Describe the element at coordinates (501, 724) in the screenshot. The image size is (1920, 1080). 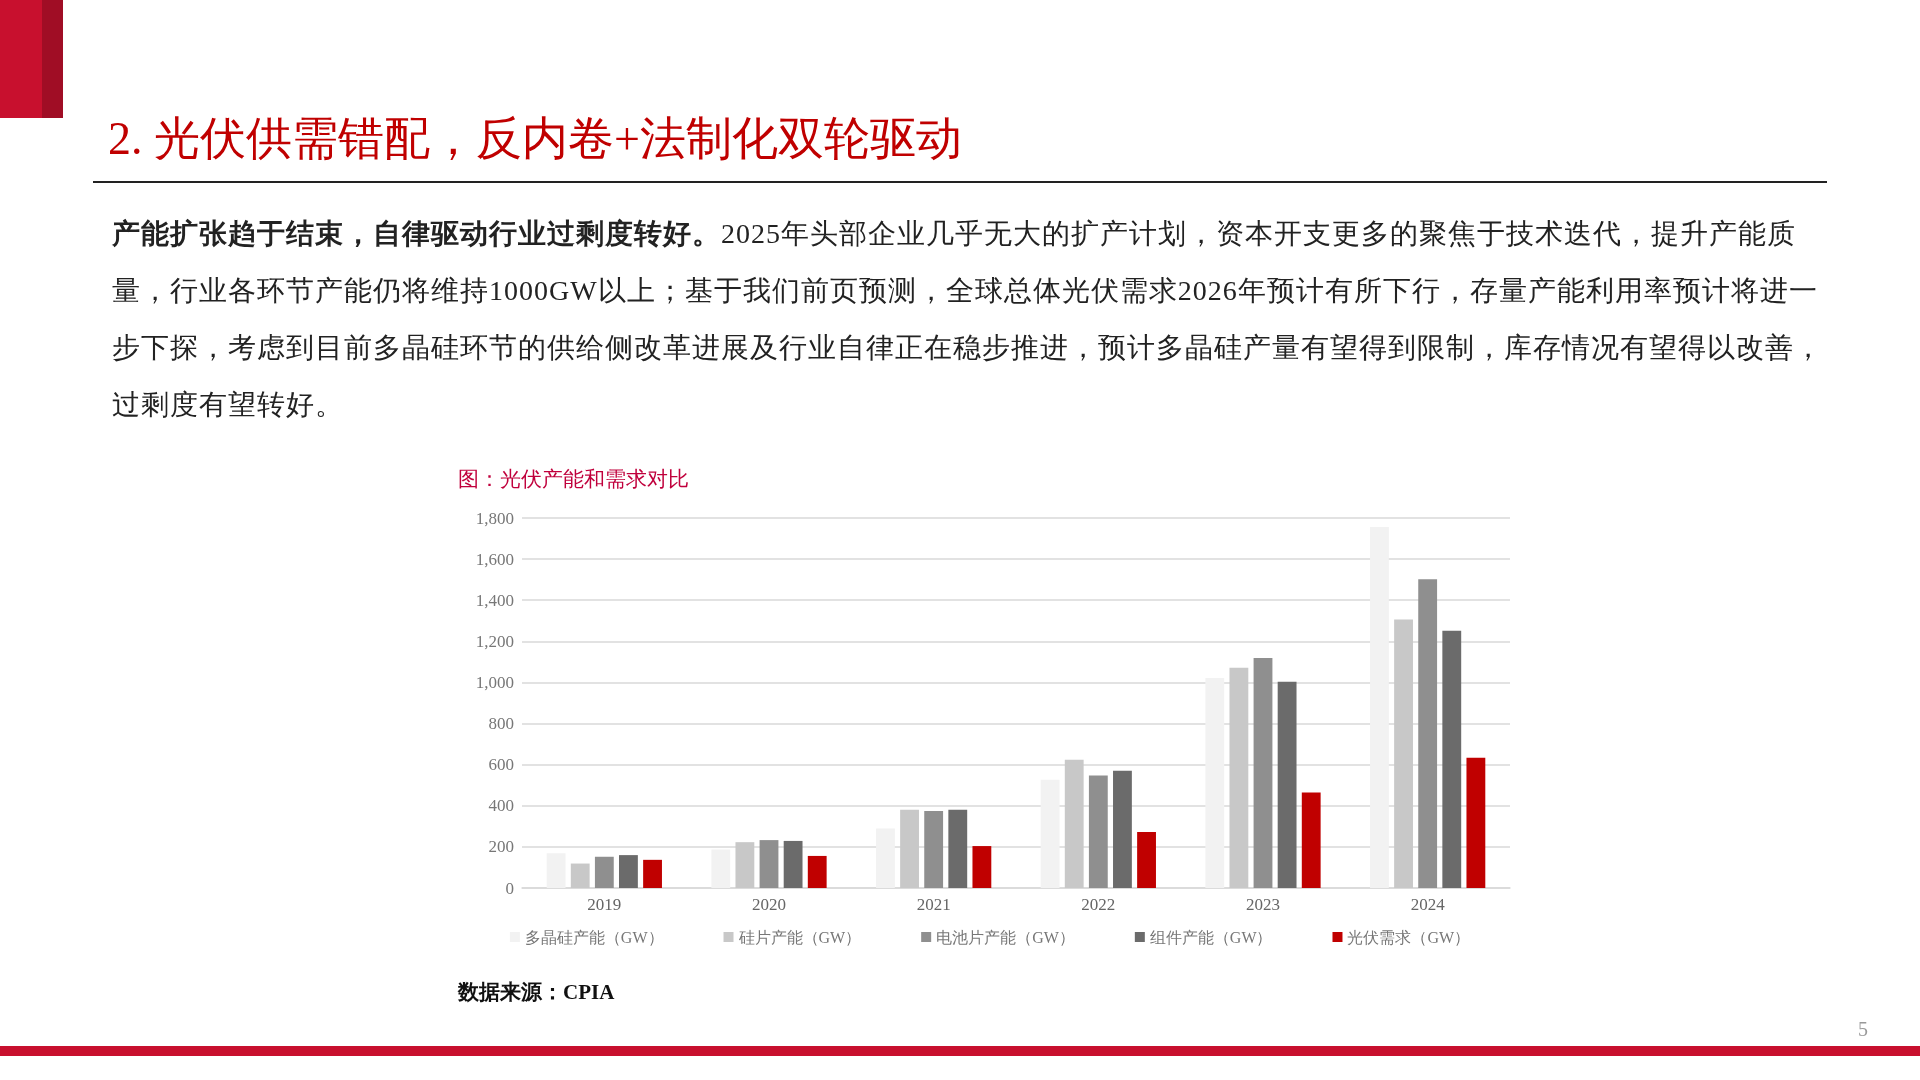
I see `y-tick-label: 800` at that location.